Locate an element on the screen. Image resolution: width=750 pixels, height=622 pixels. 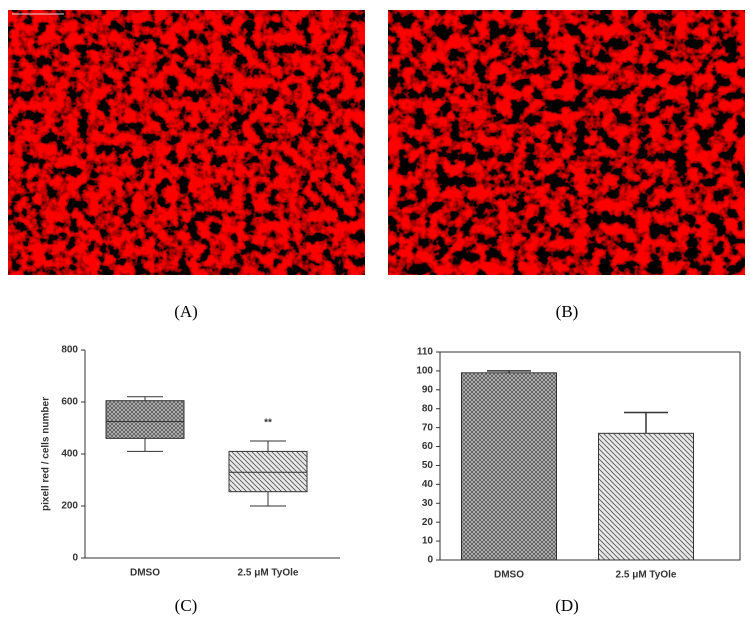
y-tick-label: 60 is located at coordinates (428, 446).